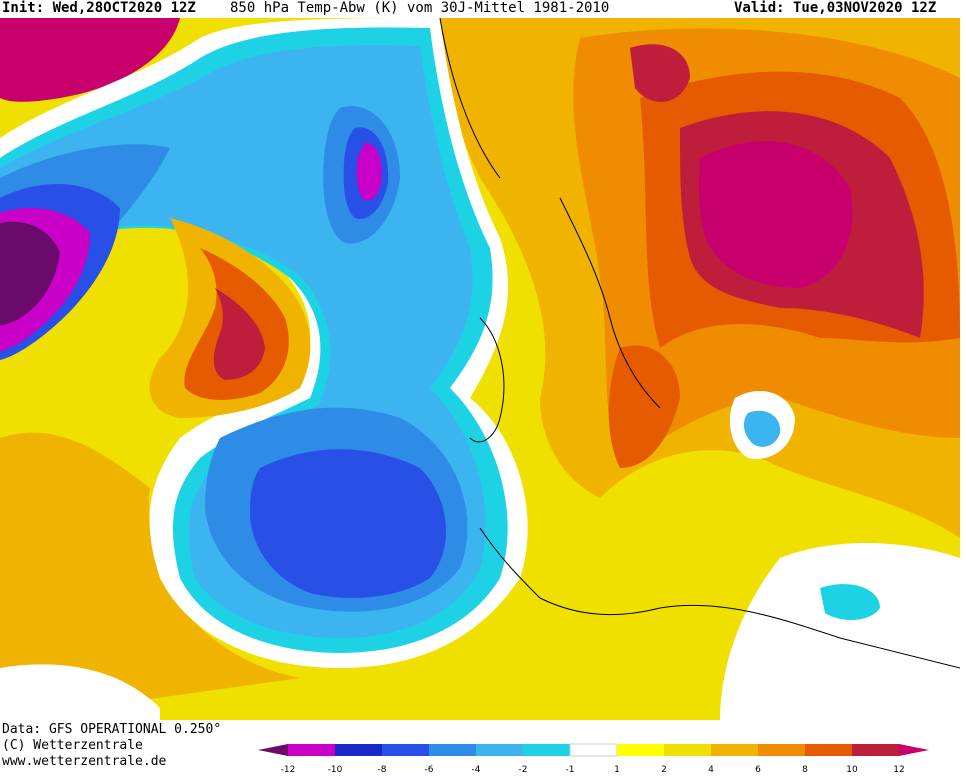  I want to click on legend-tick-label: 1, so click(617, 770).